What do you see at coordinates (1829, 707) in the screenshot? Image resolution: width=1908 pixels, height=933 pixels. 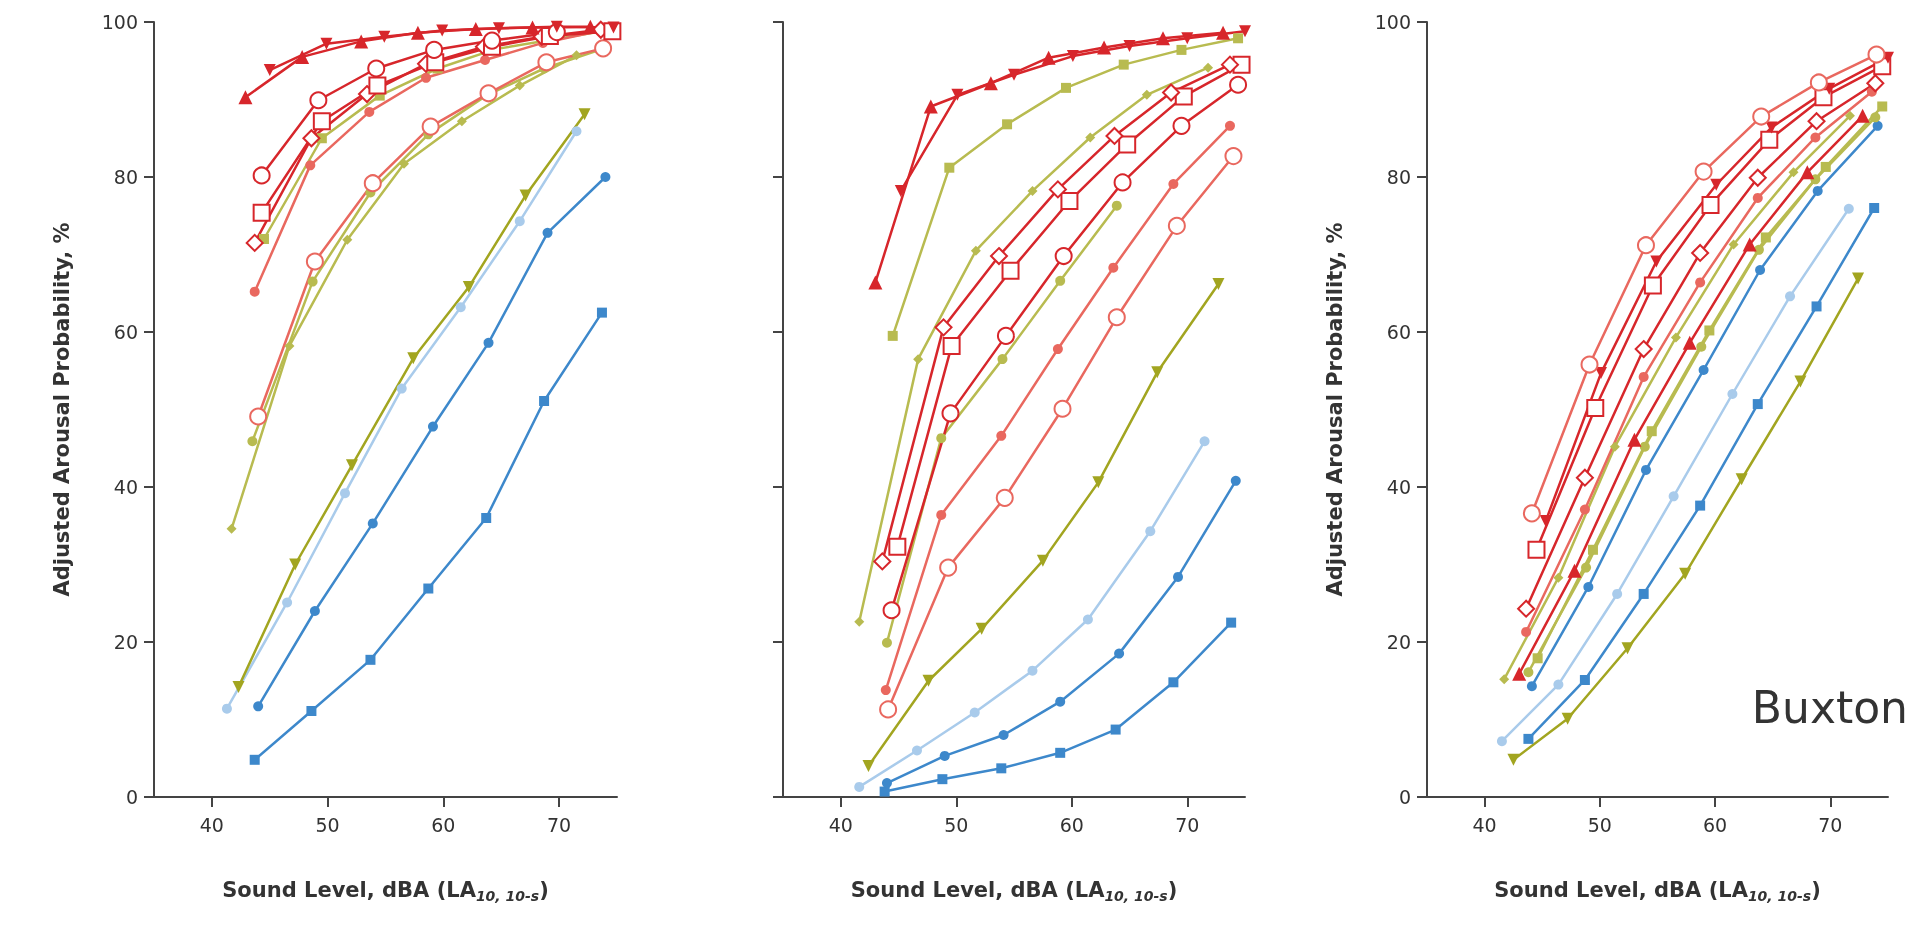 I see `annotation: Buxton` at bounding box center [1829, 707].